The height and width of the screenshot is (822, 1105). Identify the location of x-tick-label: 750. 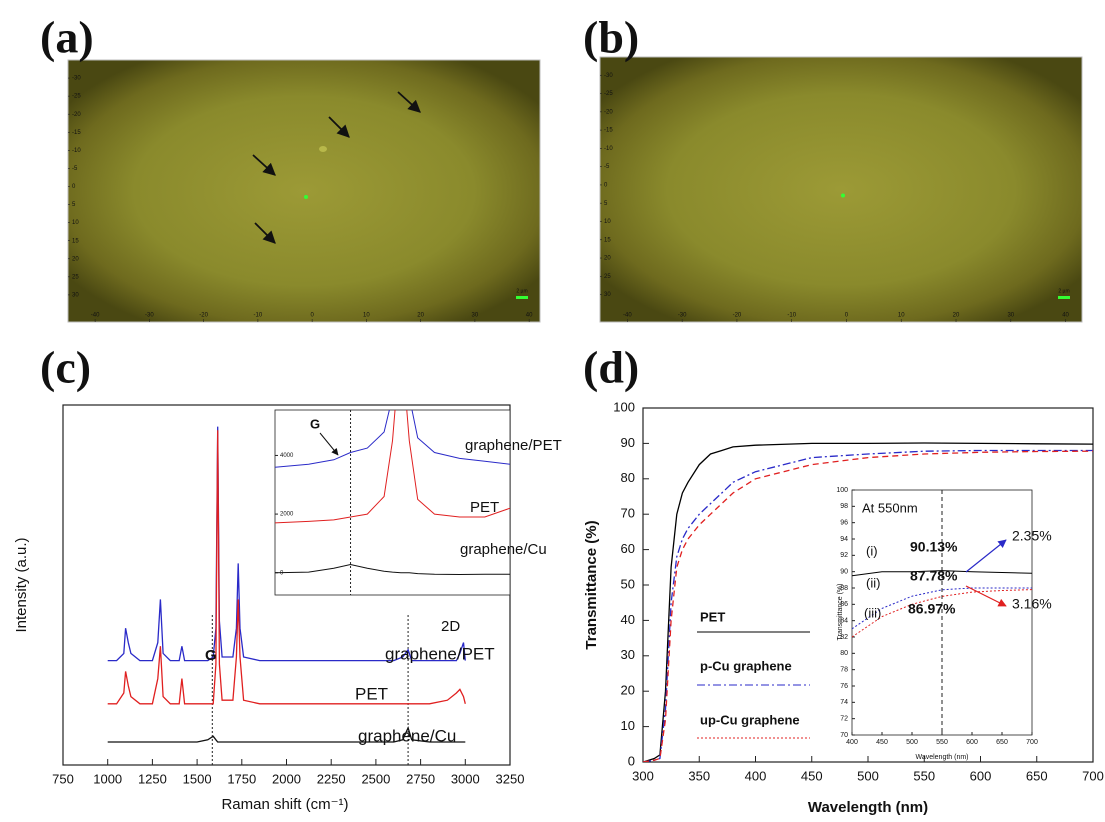
(63, 778).